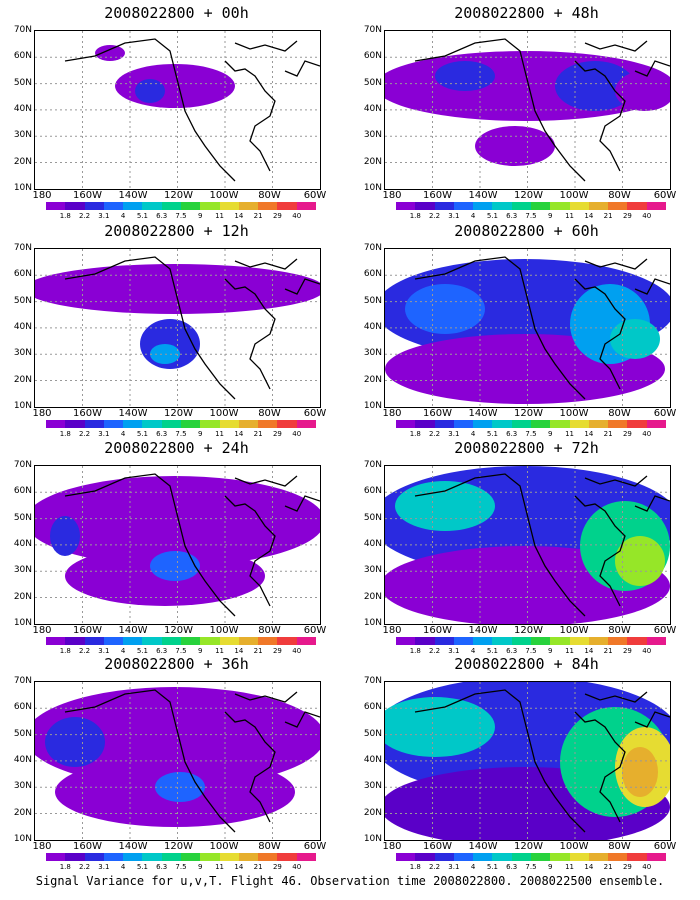  Describe the element at coordinates (647, 216) in the screenshot. I see `colorbar-label: 40` at that location.